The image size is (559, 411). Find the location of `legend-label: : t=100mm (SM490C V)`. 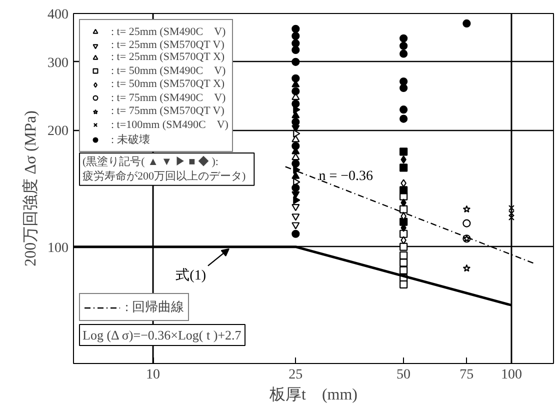

legend-label: : t=100mm (SM490C V) is located at coordinates (169, 125).